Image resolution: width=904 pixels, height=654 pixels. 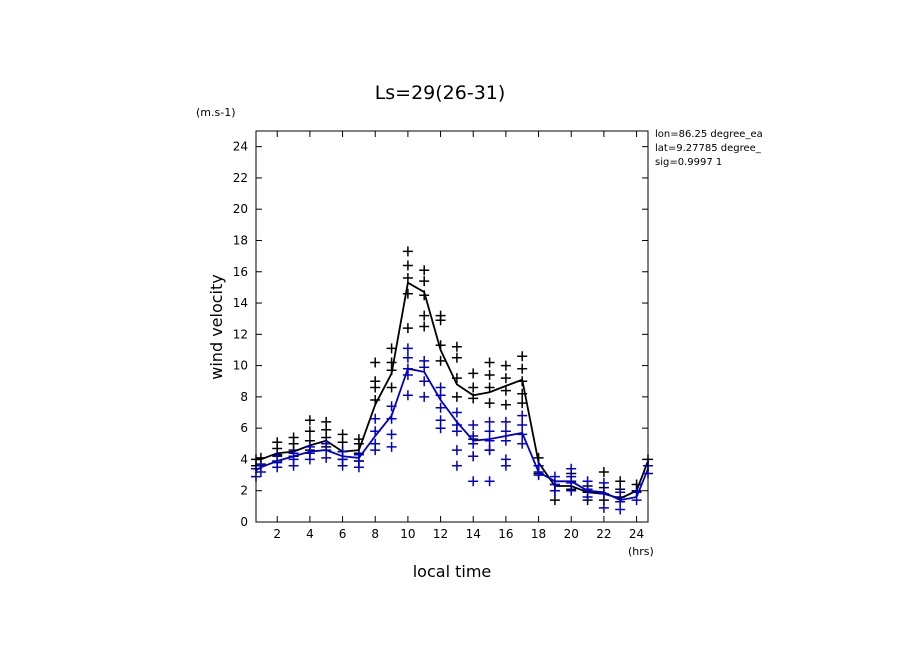 I want to click on x-tick-label: 20, so click(x=571, y=534).